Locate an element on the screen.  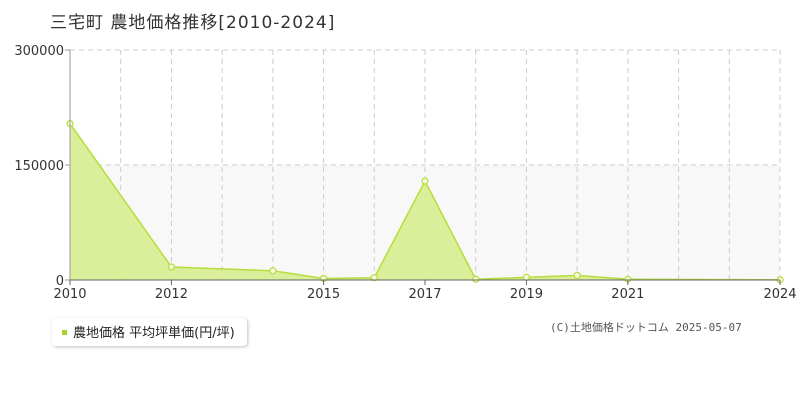
y-tick-label: 300000 is located at coordinates (39, 51).